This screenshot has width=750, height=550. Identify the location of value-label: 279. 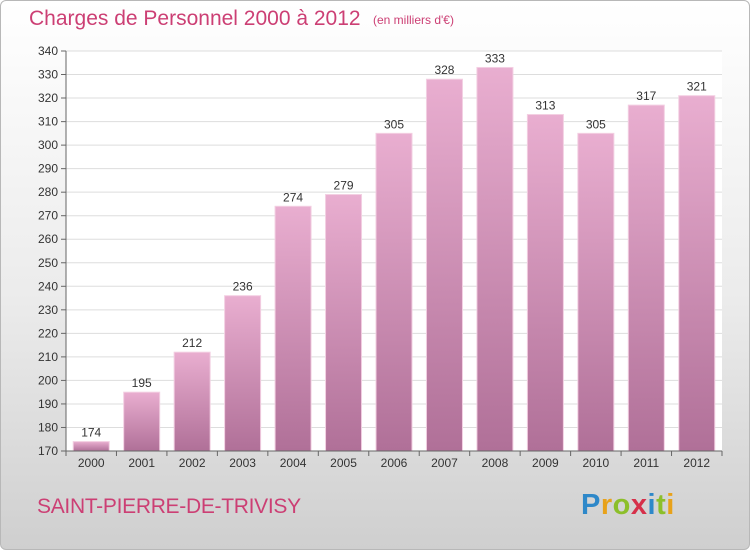
(344, 186).